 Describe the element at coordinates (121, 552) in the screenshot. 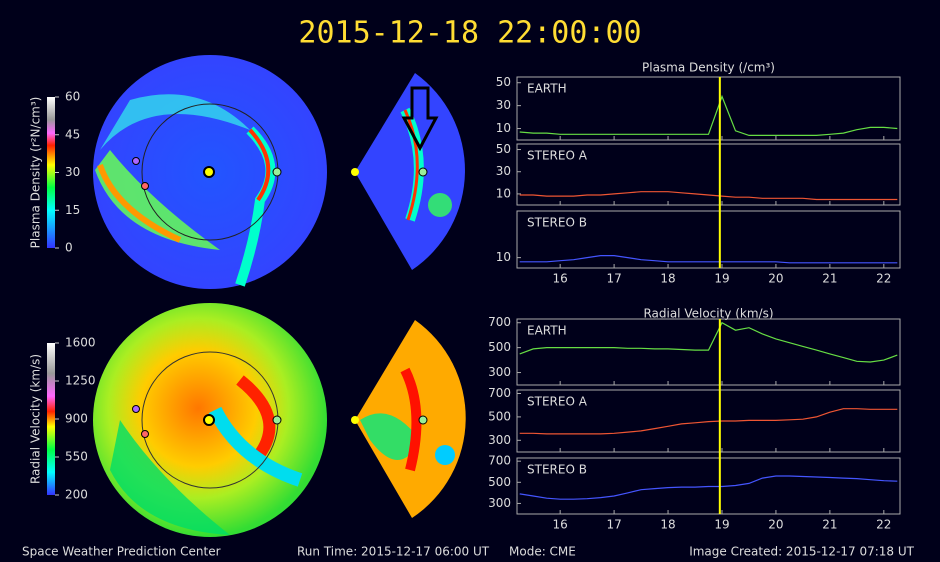

I see `footer-org: Space Weather Prediction Center` at that location.